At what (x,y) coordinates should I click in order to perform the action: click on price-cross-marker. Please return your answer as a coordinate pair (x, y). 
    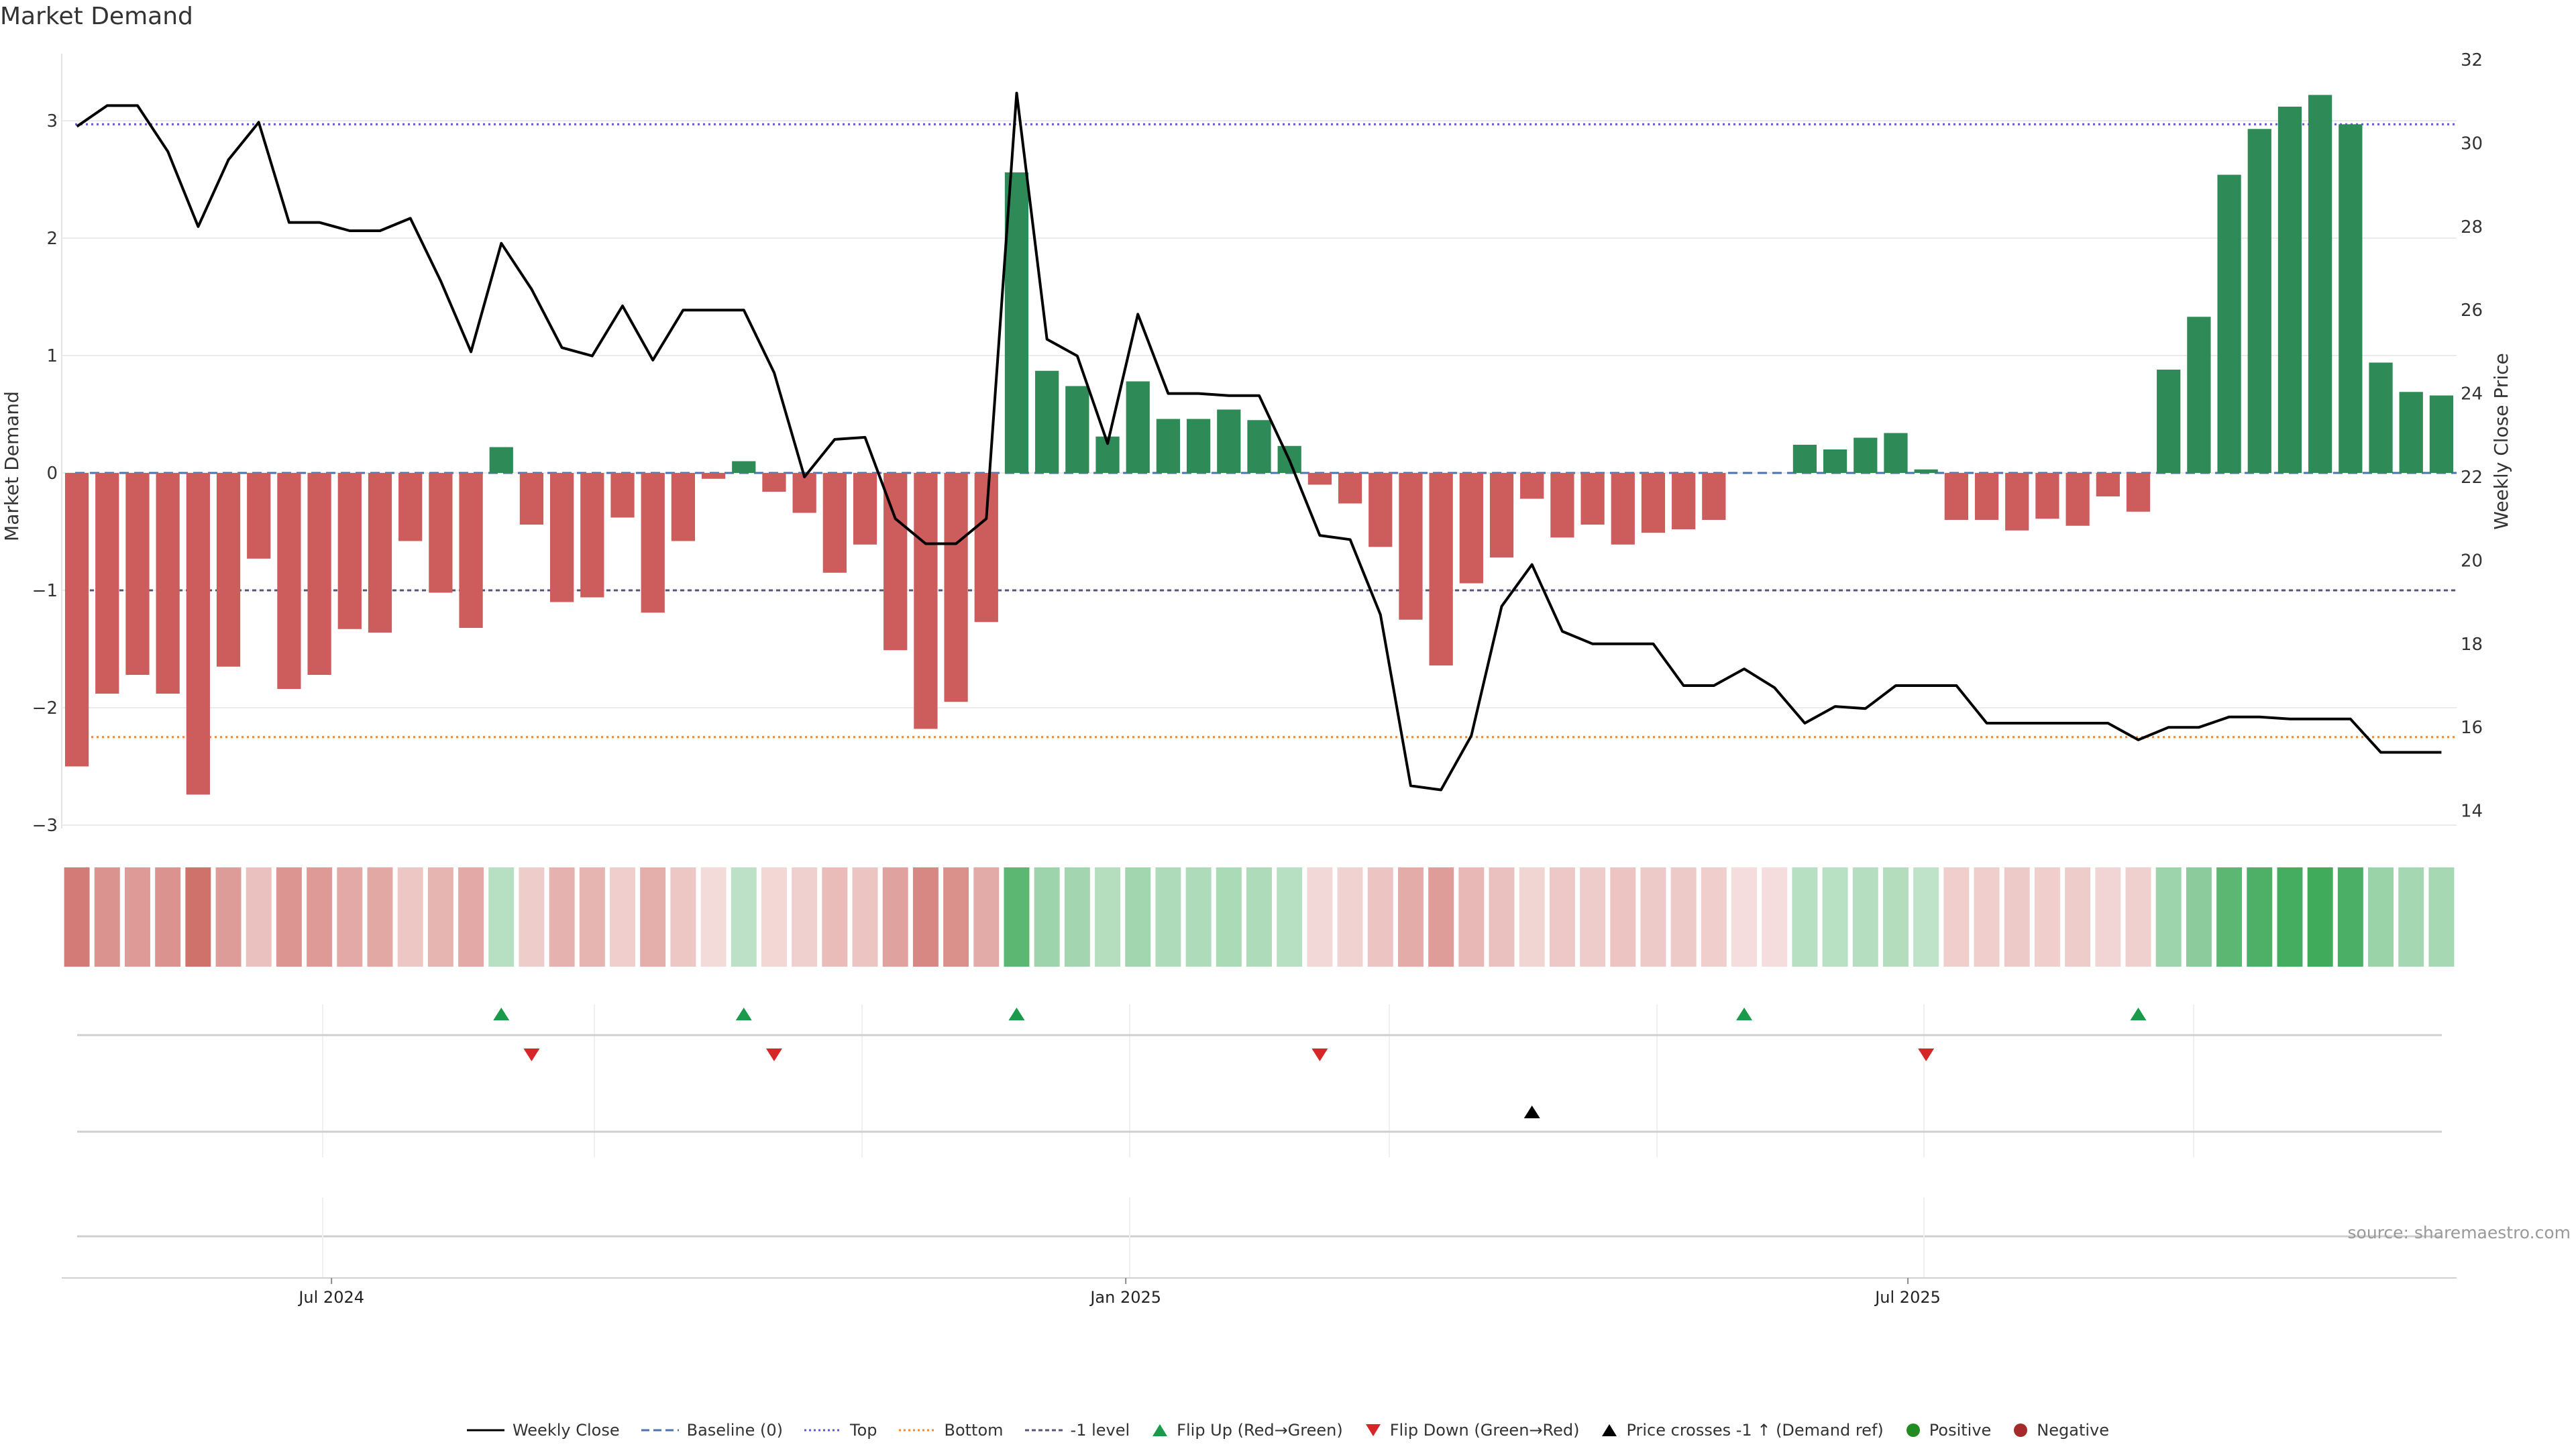
    Looking at the image, I should click on (1531, 1112).